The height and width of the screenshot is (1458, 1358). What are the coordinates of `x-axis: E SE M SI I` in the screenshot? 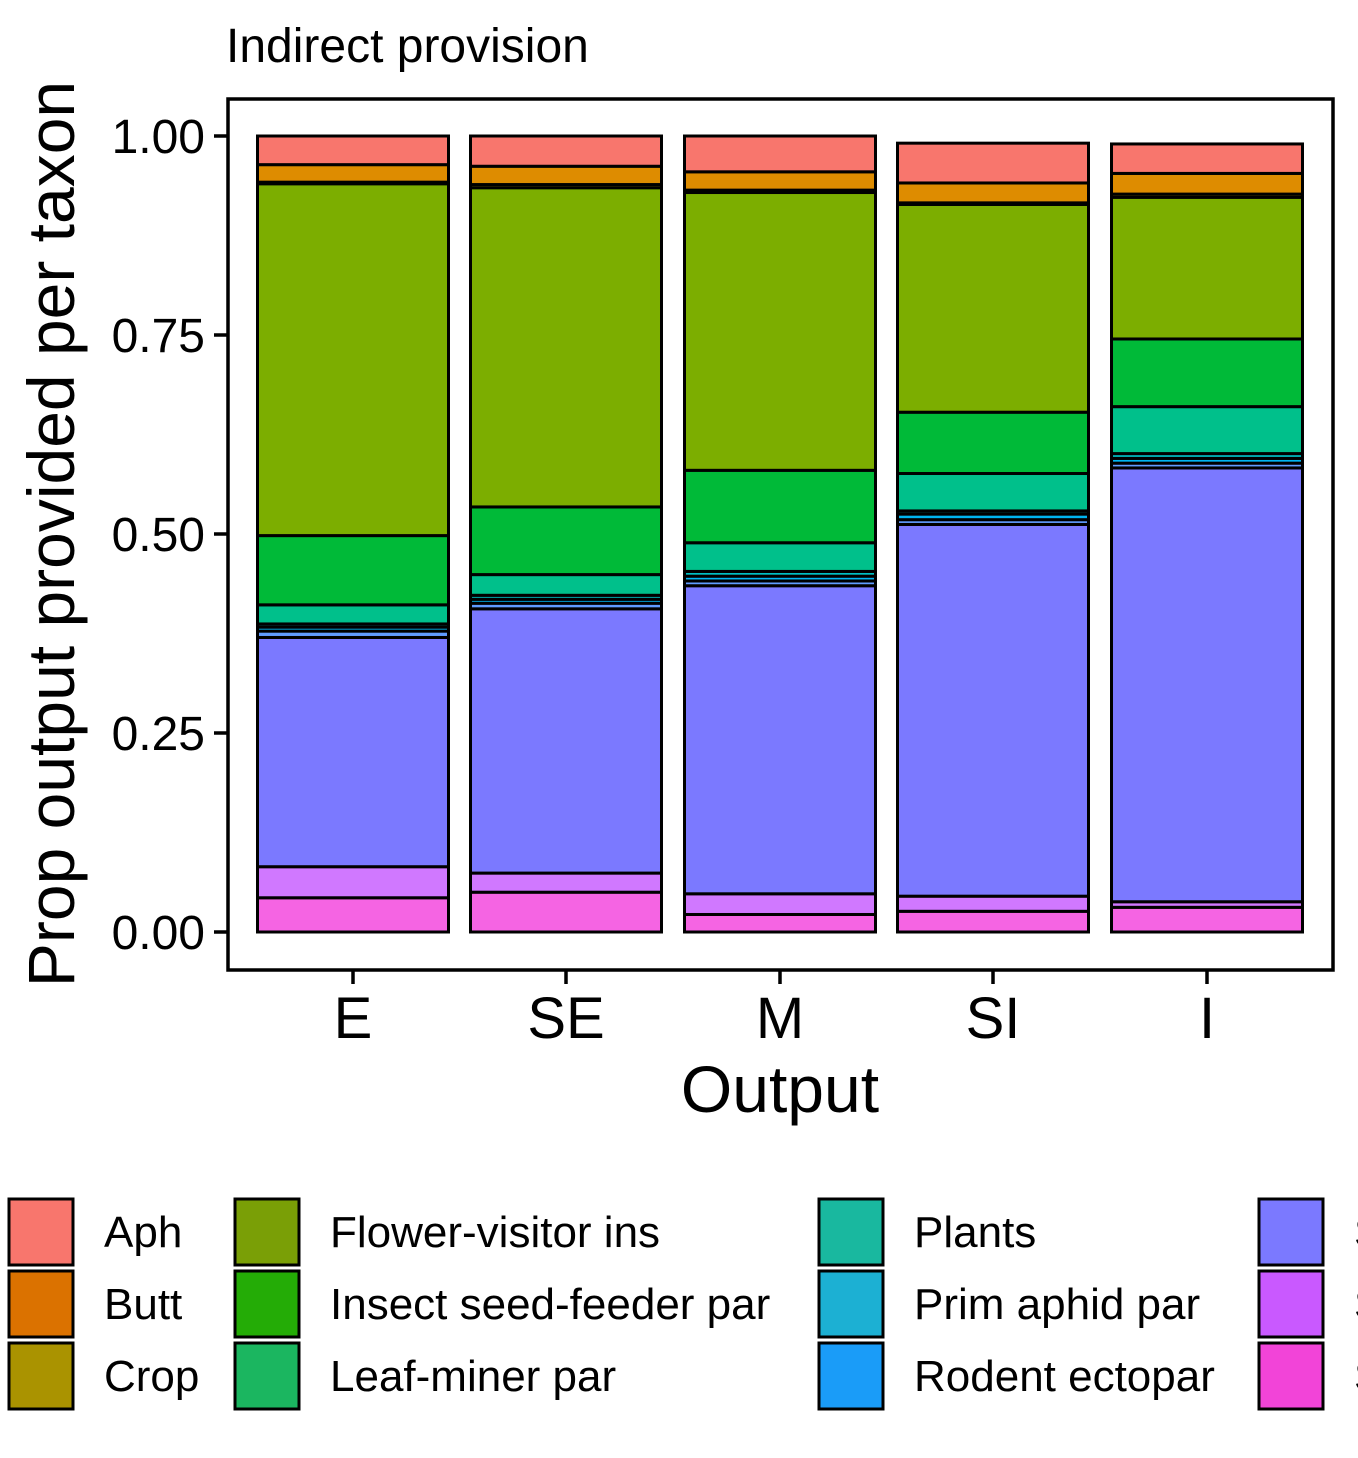 It's located at (774, 1010).